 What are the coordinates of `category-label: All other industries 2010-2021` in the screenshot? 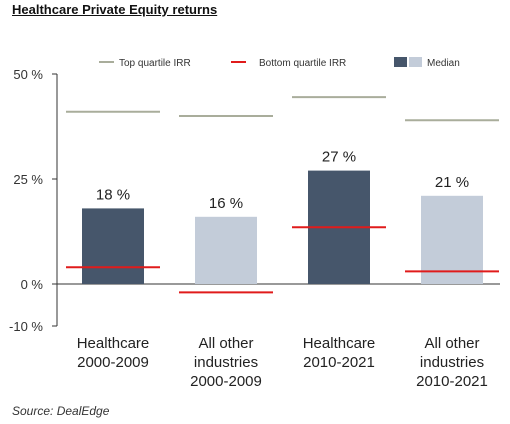 It's located at (452, 362).